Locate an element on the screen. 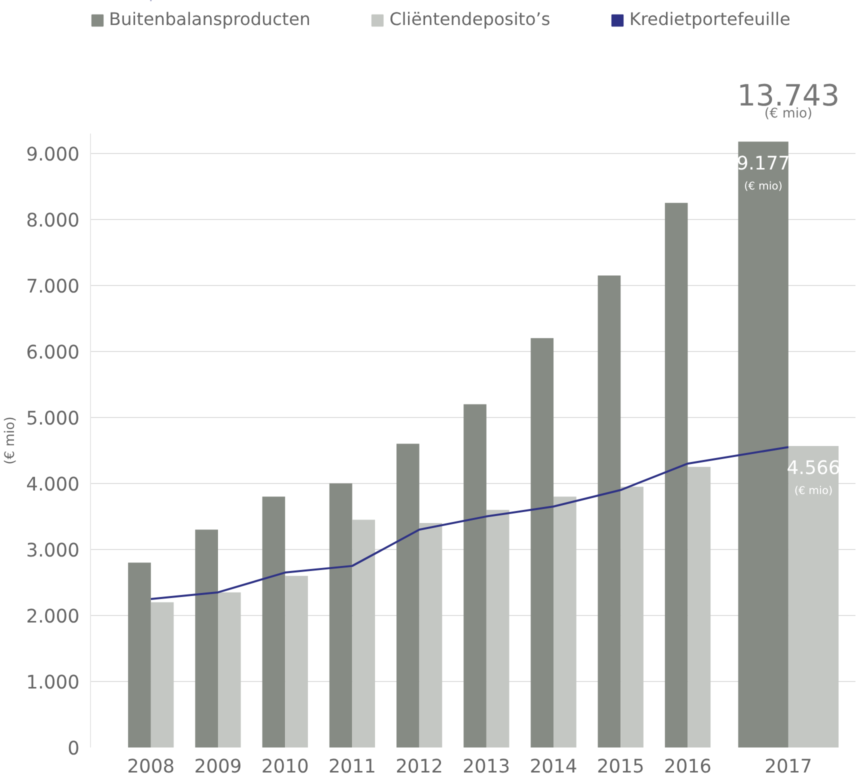  x-tick-label: 2010 is located at coordinates (285, 767).